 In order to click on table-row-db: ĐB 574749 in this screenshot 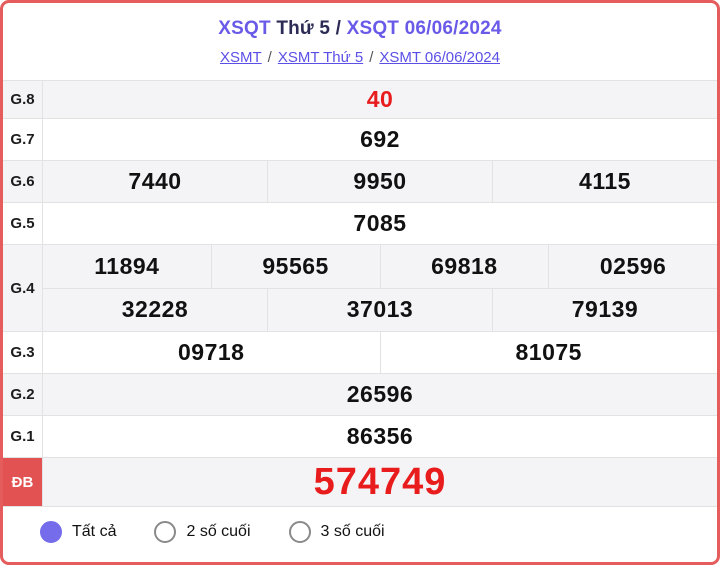, I will do `click(360, 482)`.